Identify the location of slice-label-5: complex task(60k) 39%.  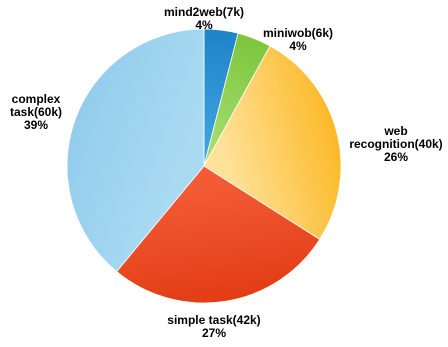
(36, 112).